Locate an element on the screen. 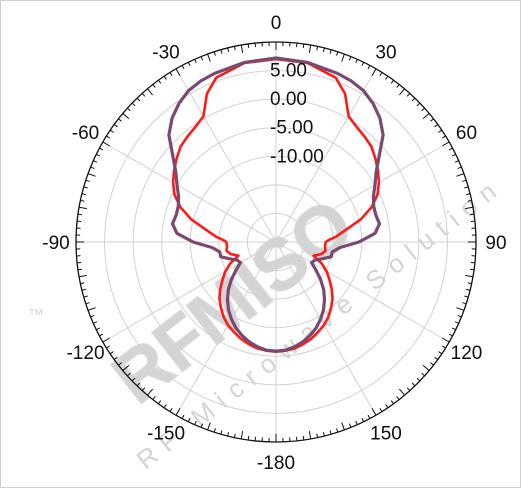  theta-tick-label: -180 is located at coordinates (276, 463).